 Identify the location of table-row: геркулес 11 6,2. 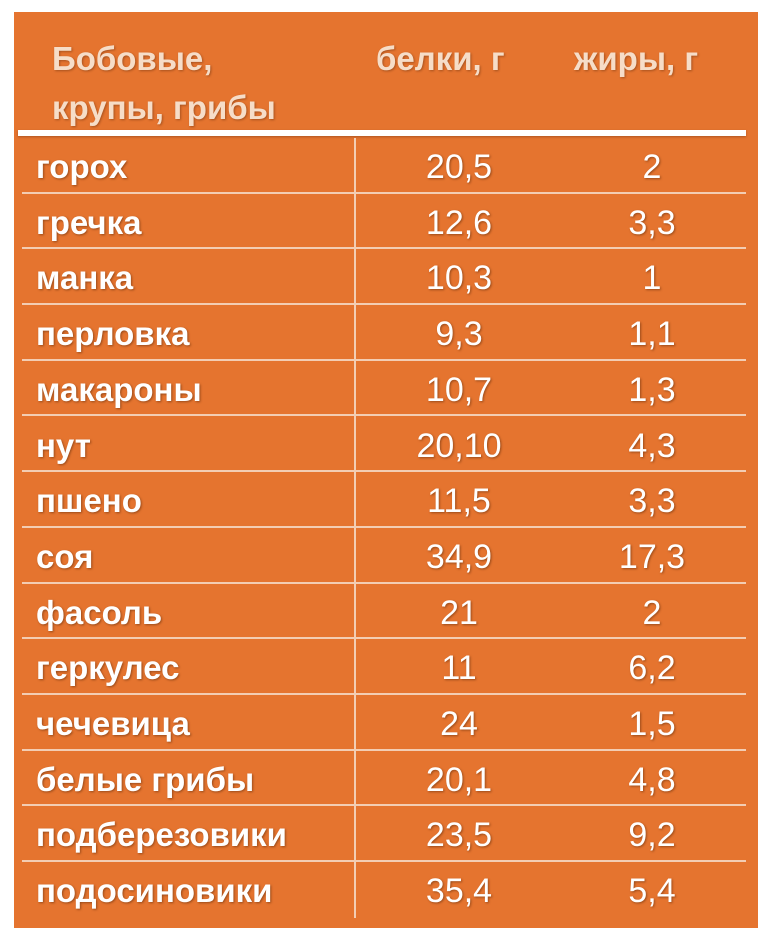
(384, 667).